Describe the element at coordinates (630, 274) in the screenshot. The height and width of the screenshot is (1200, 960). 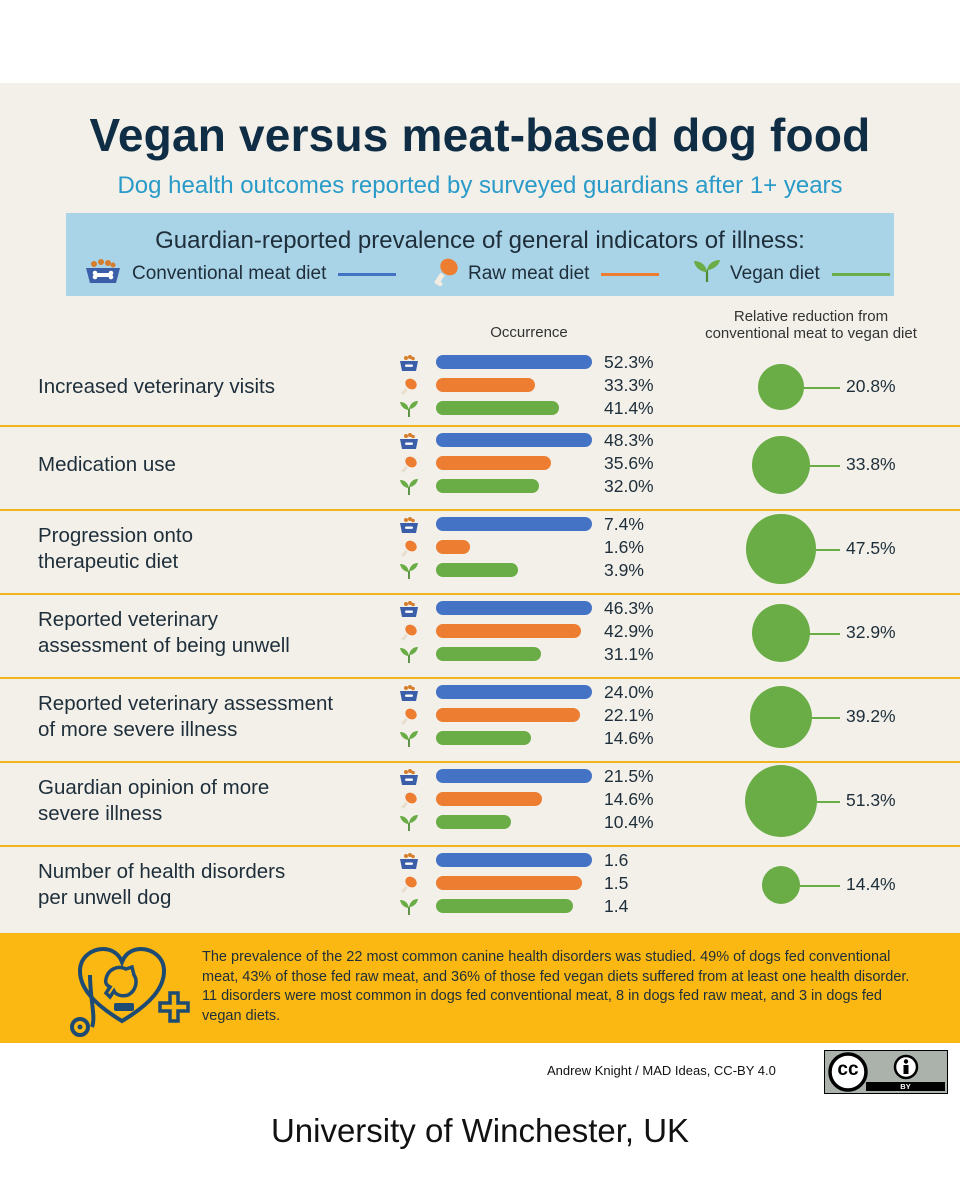
I see `legend-line-raw` at that location.